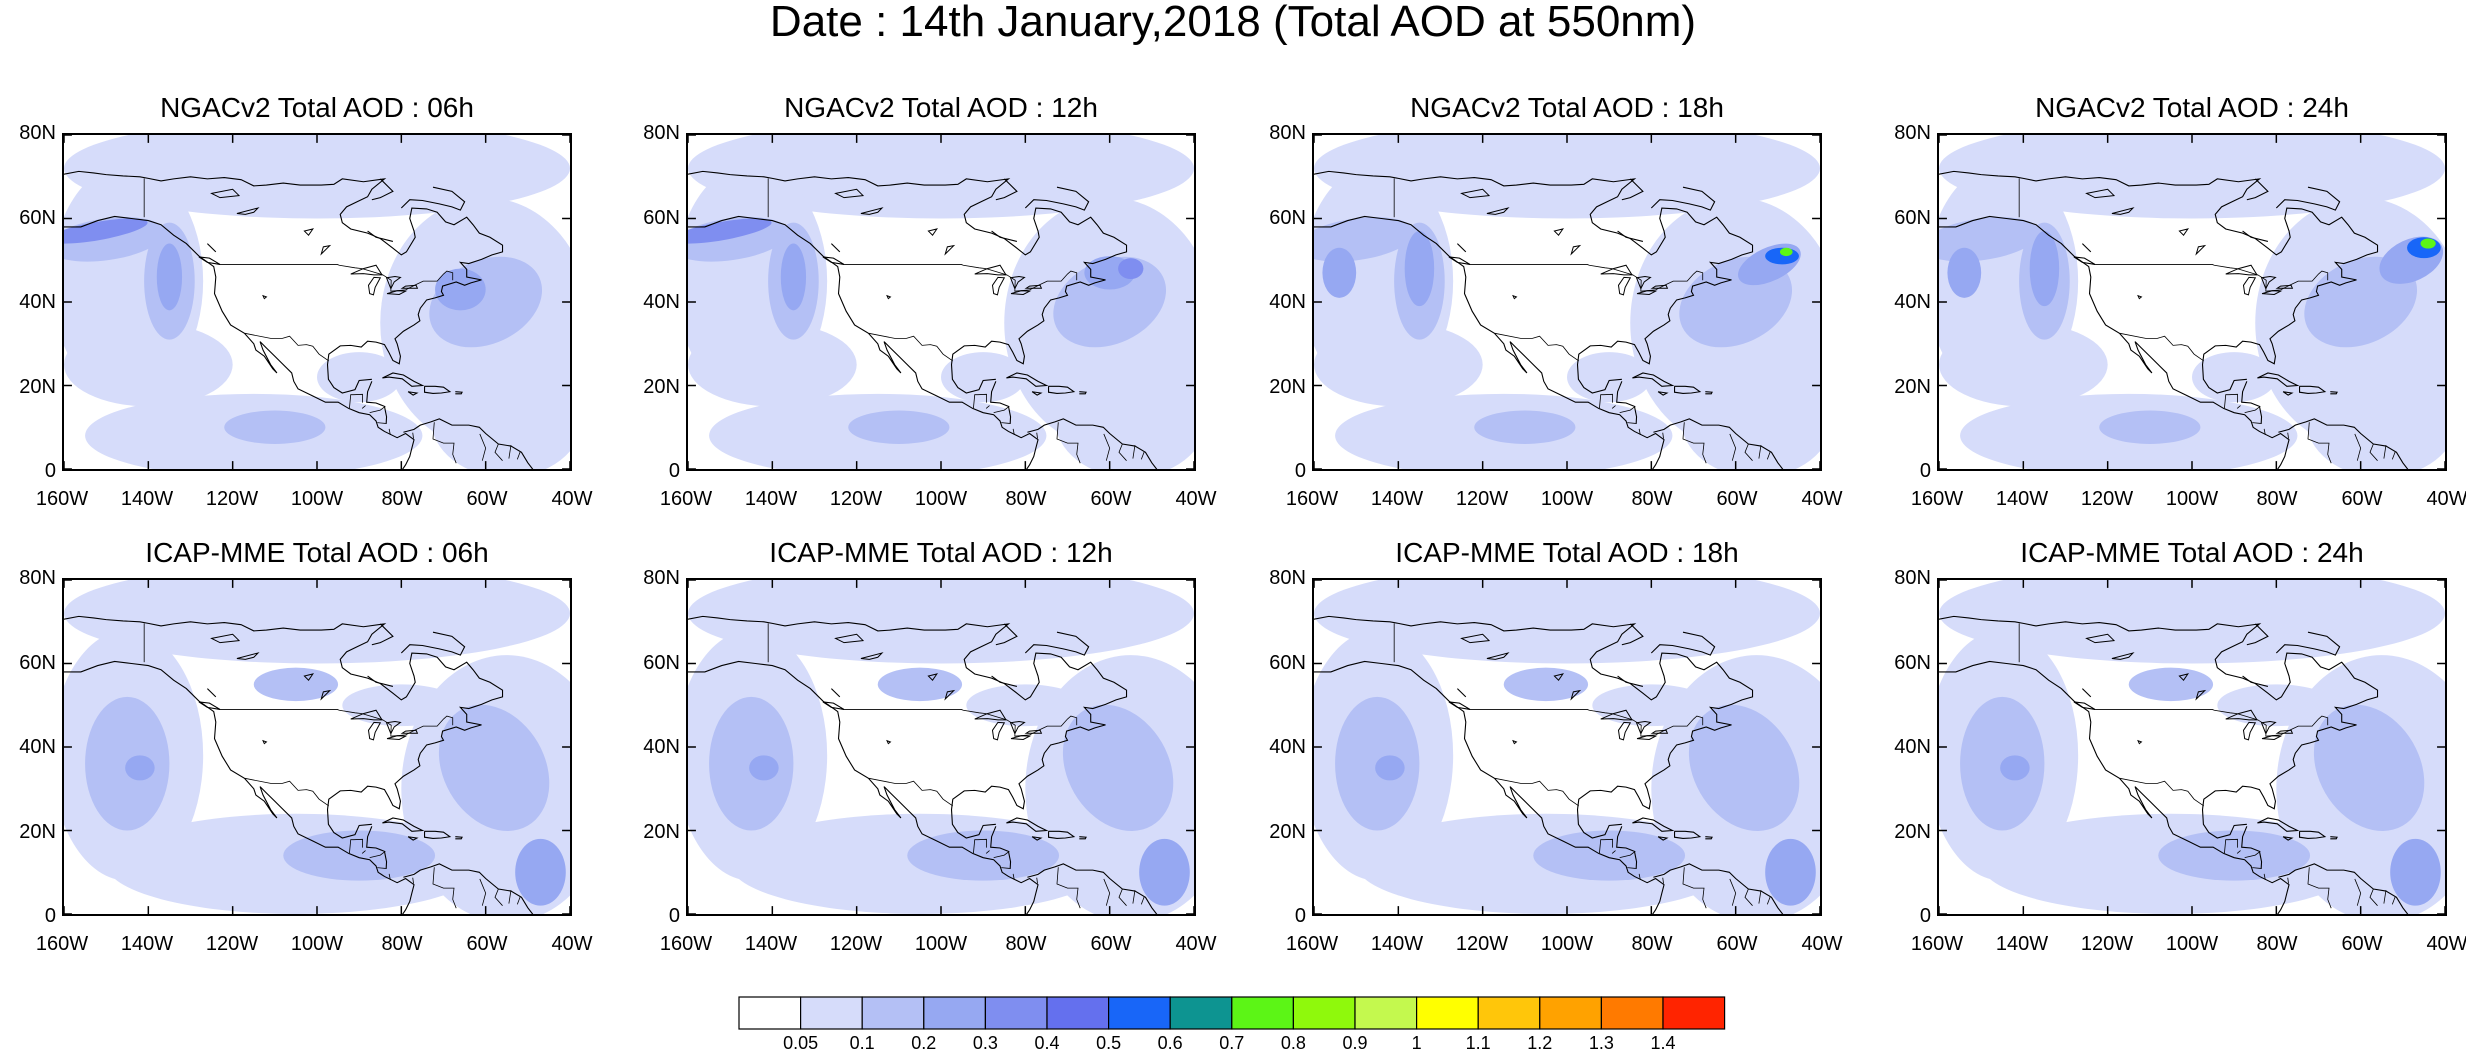 The height and width of the screenshot is (1056, 2466). I want to click on lat-tick-label: 0, so click(1925, 471).